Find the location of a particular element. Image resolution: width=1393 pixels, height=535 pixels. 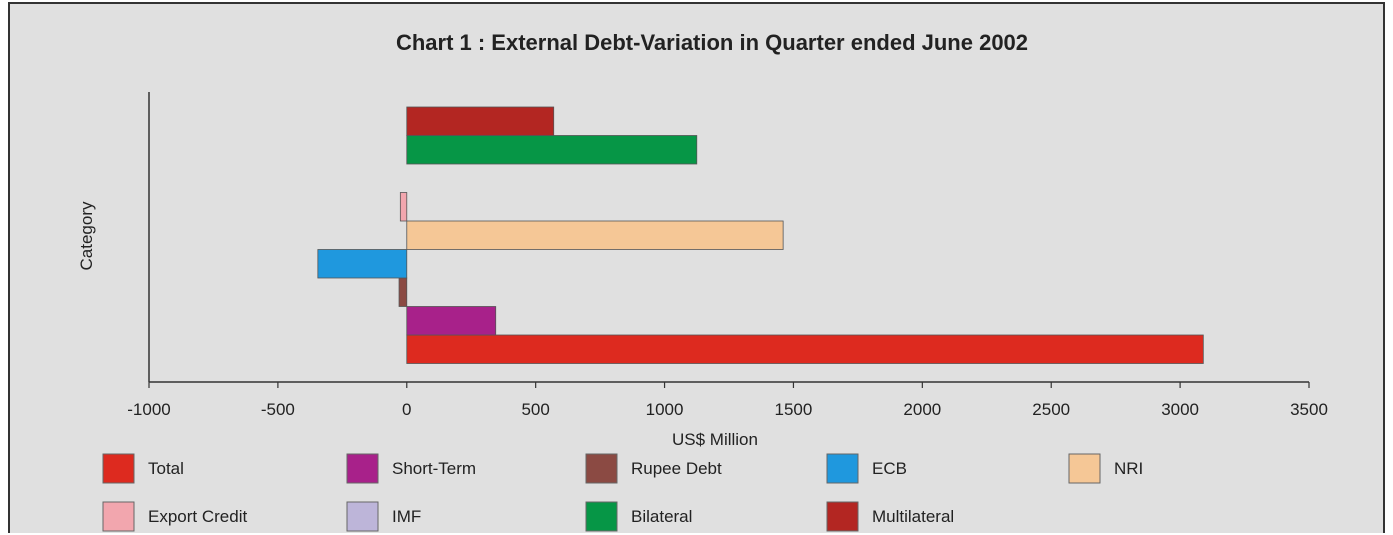

legend-label-nri: NRI is located at coordinates (1128, 468).